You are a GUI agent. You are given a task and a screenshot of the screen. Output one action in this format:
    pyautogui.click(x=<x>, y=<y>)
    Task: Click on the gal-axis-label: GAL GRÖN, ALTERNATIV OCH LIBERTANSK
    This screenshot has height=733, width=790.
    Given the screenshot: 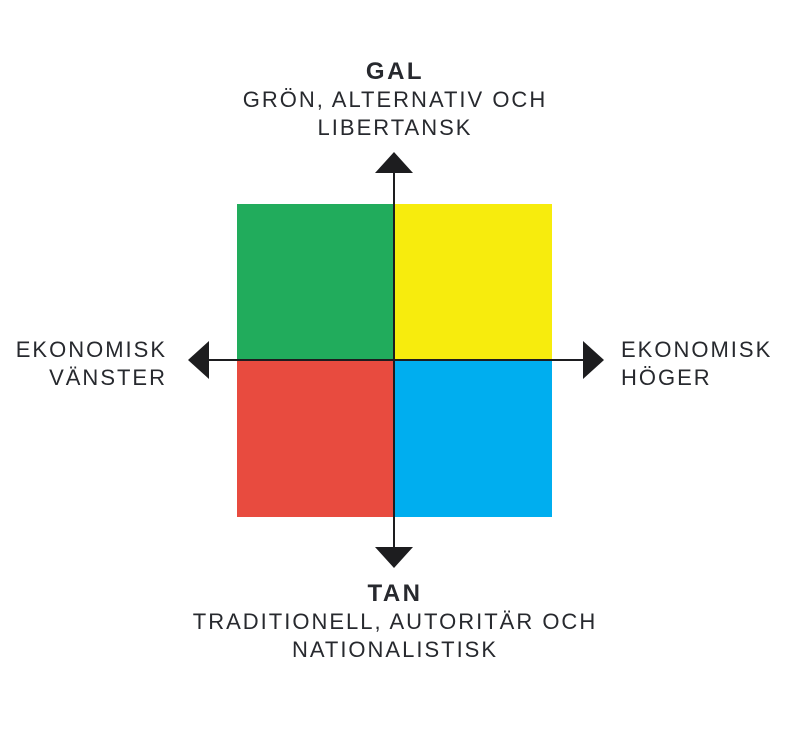 What is the action you would take?
    pyautogui.click(x=395, y=100)
    